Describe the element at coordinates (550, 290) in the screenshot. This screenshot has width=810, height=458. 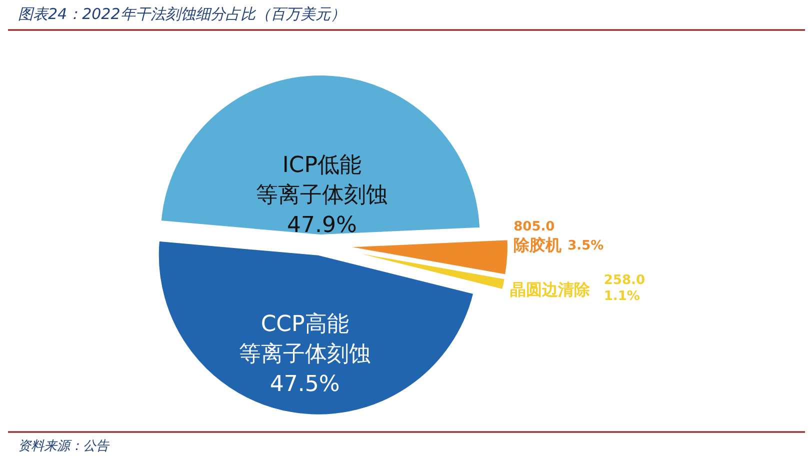
I see `slice-label: 晶圆边清除` at that location.